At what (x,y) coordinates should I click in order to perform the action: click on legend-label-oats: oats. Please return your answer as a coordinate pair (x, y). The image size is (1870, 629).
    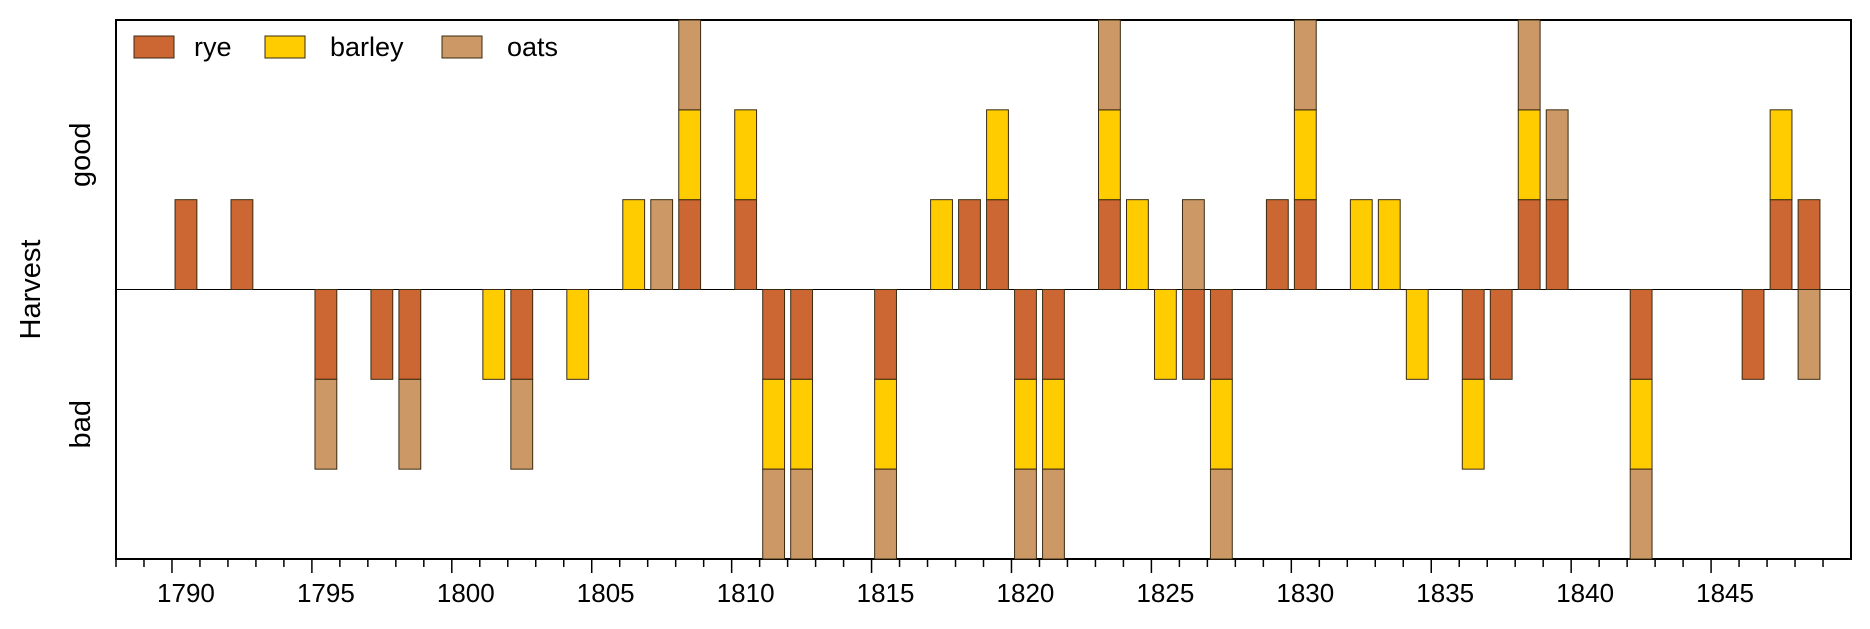
    Looking at the image, I should click on (532, 47).